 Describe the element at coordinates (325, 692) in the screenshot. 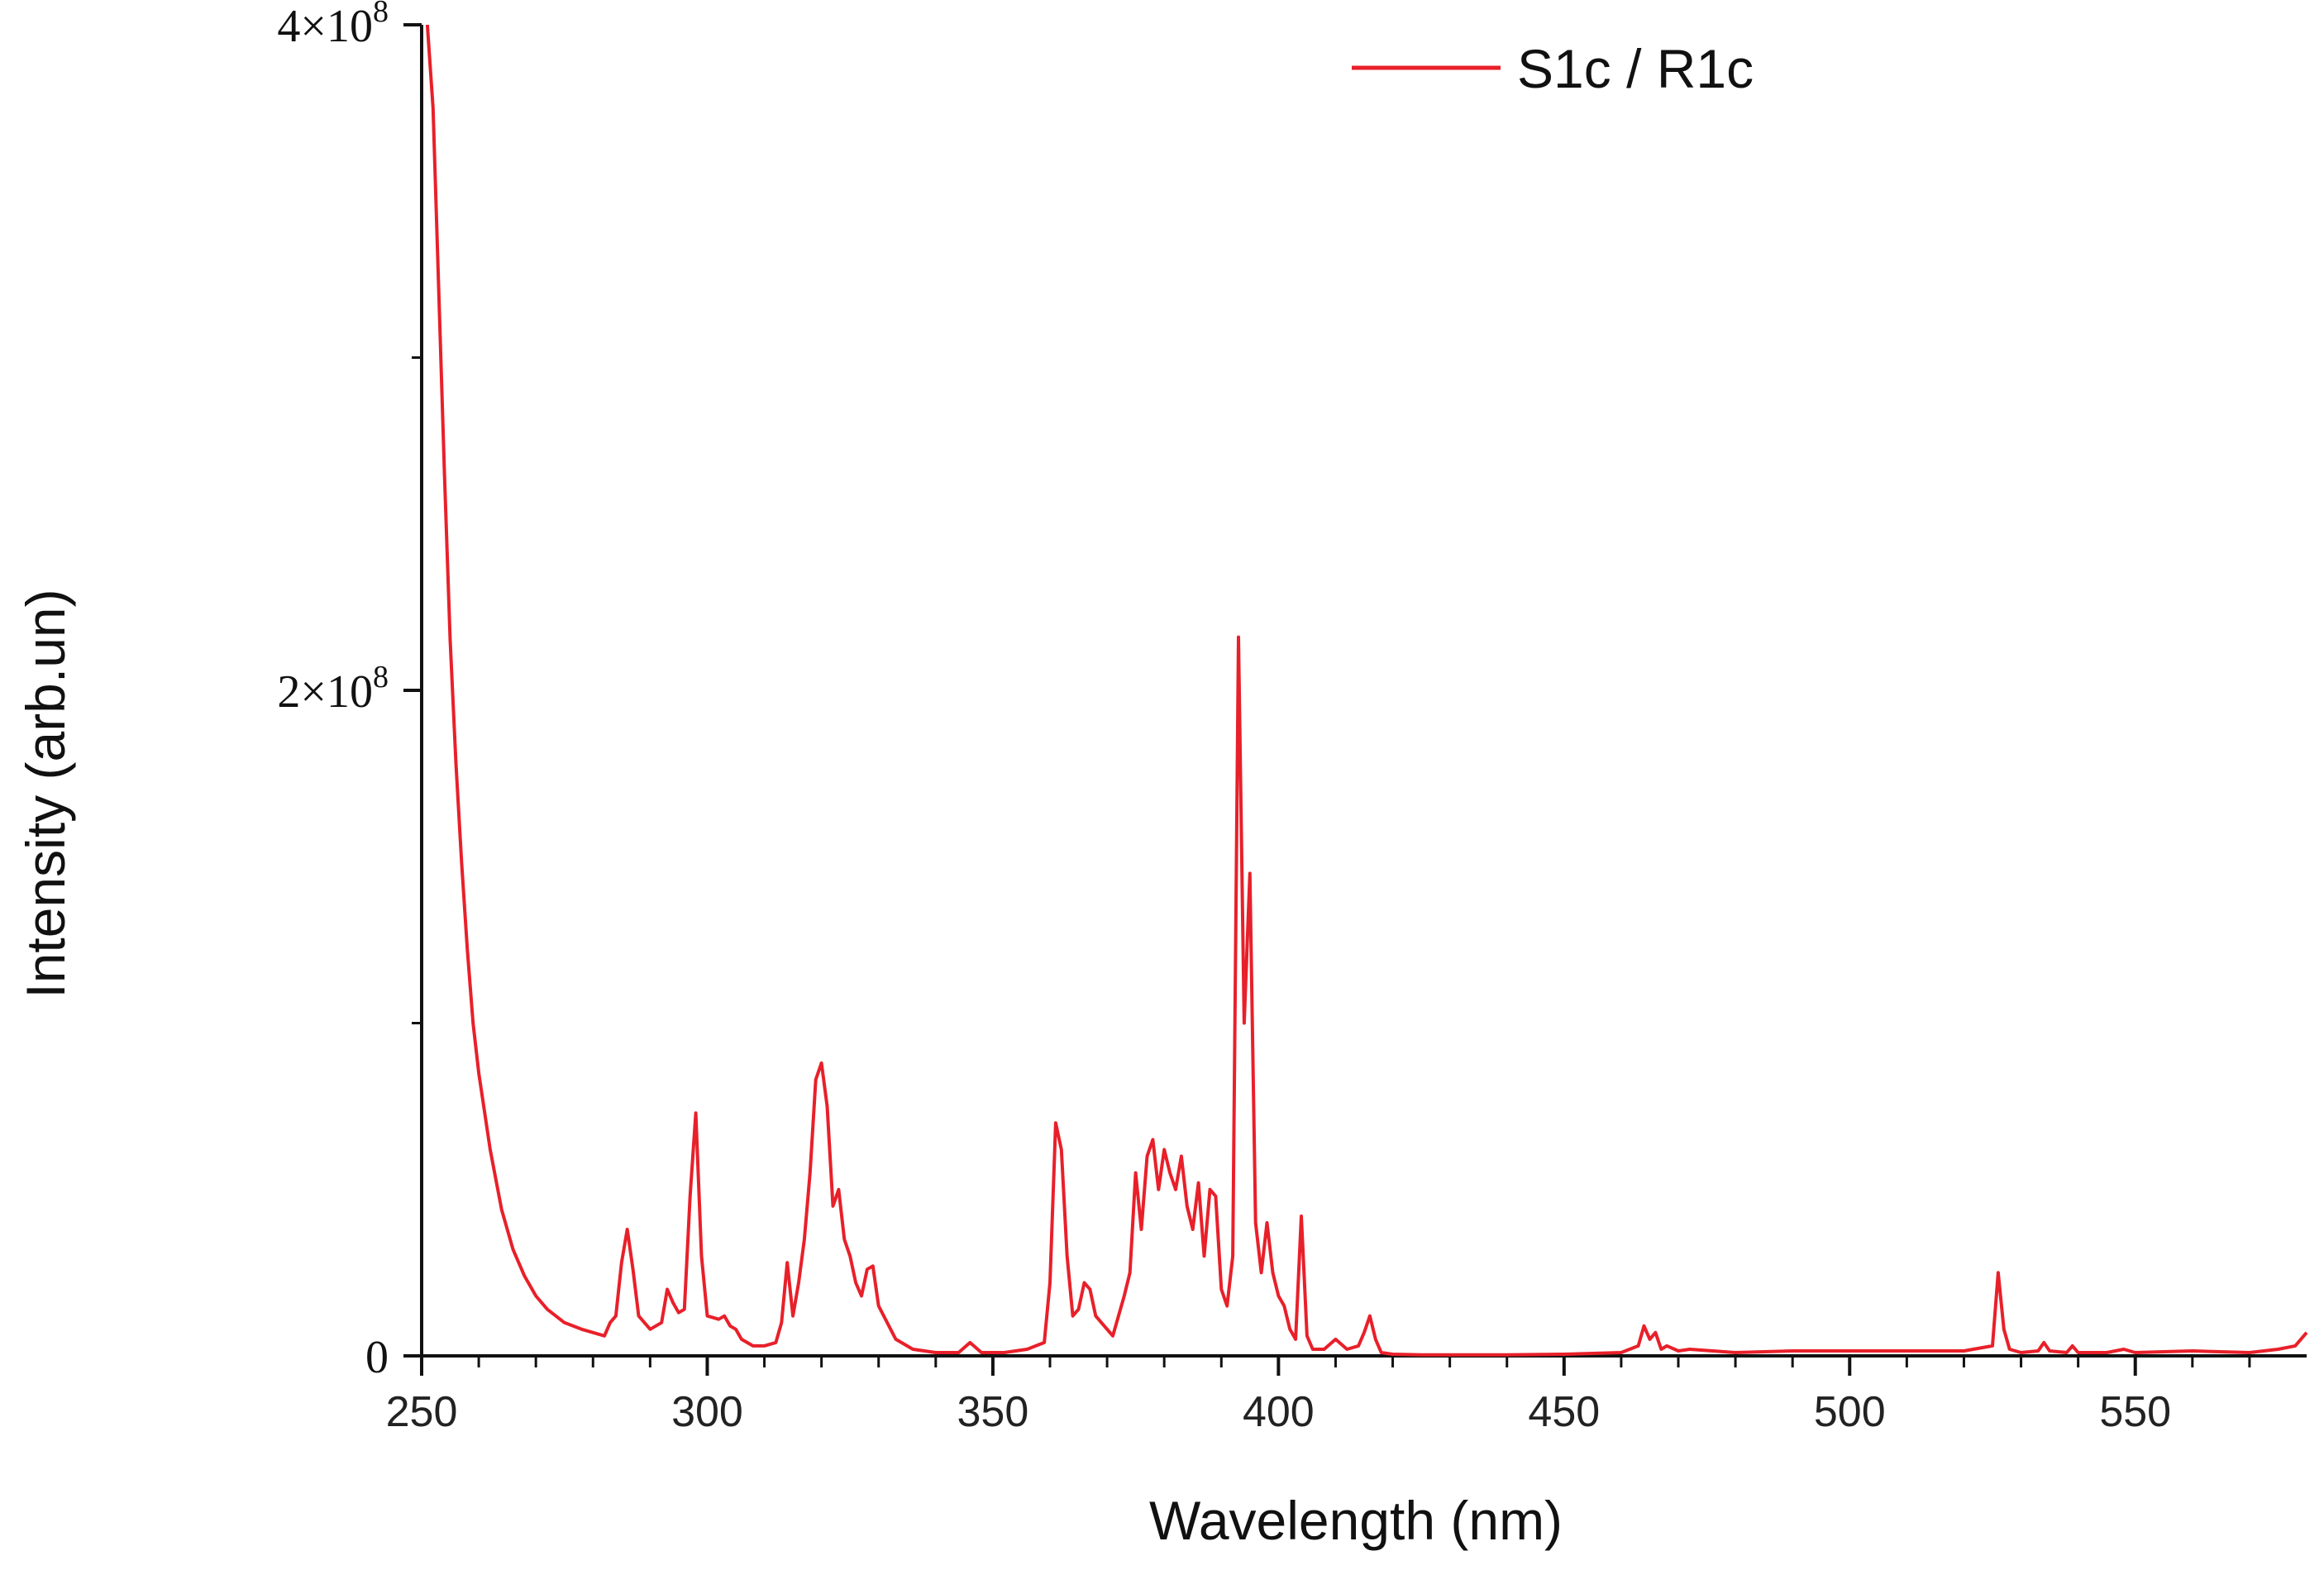

I see `y-tick-mantissa: 2×10` at that location.